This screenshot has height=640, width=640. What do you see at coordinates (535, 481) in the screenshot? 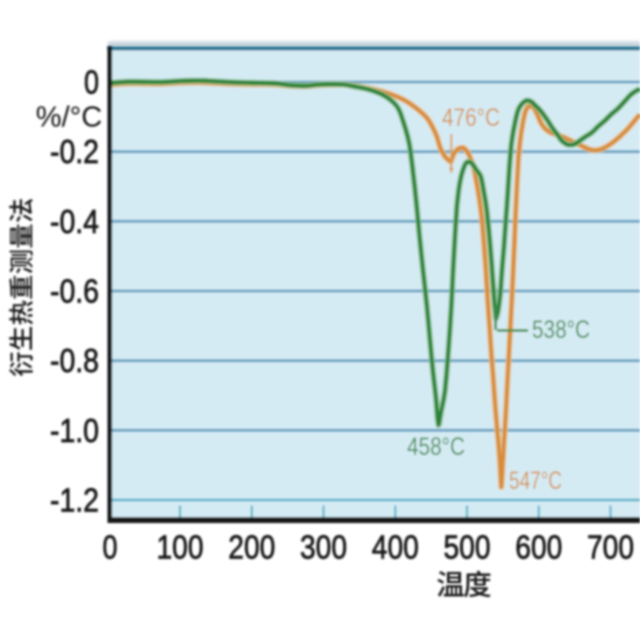
I see `svg-text: 547°C` at bounding box center [535, 481].